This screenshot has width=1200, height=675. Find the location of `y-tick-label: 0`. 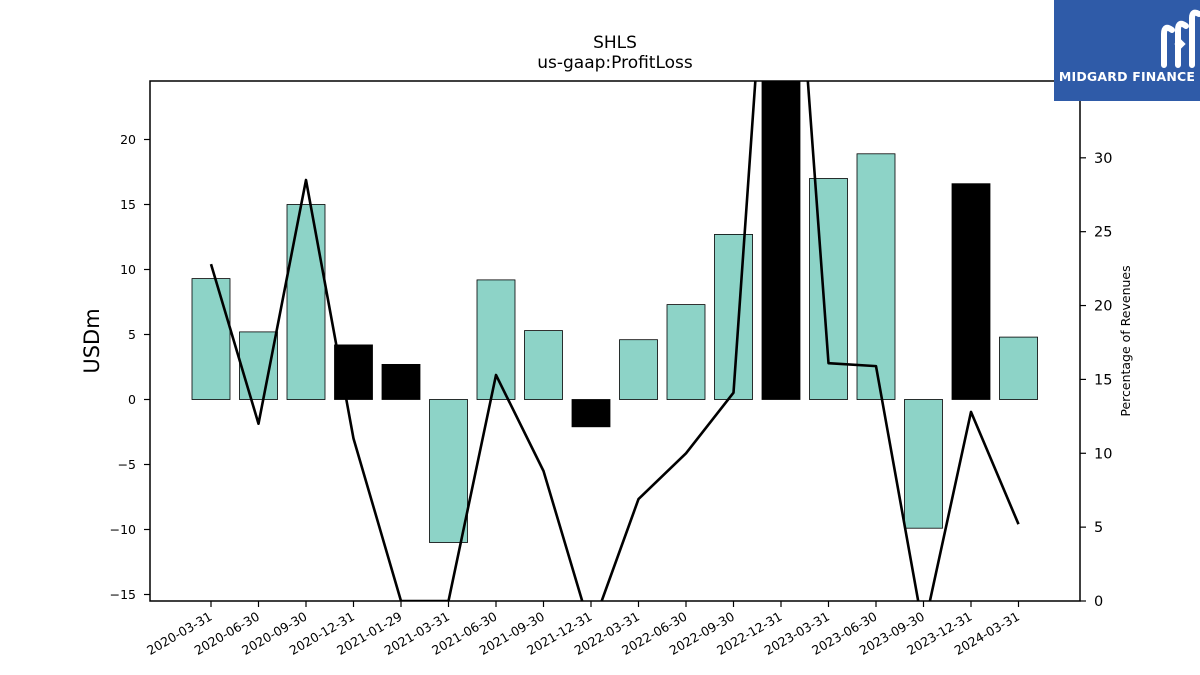

y-tick-label: 0 is located at coordinates (132, 399).